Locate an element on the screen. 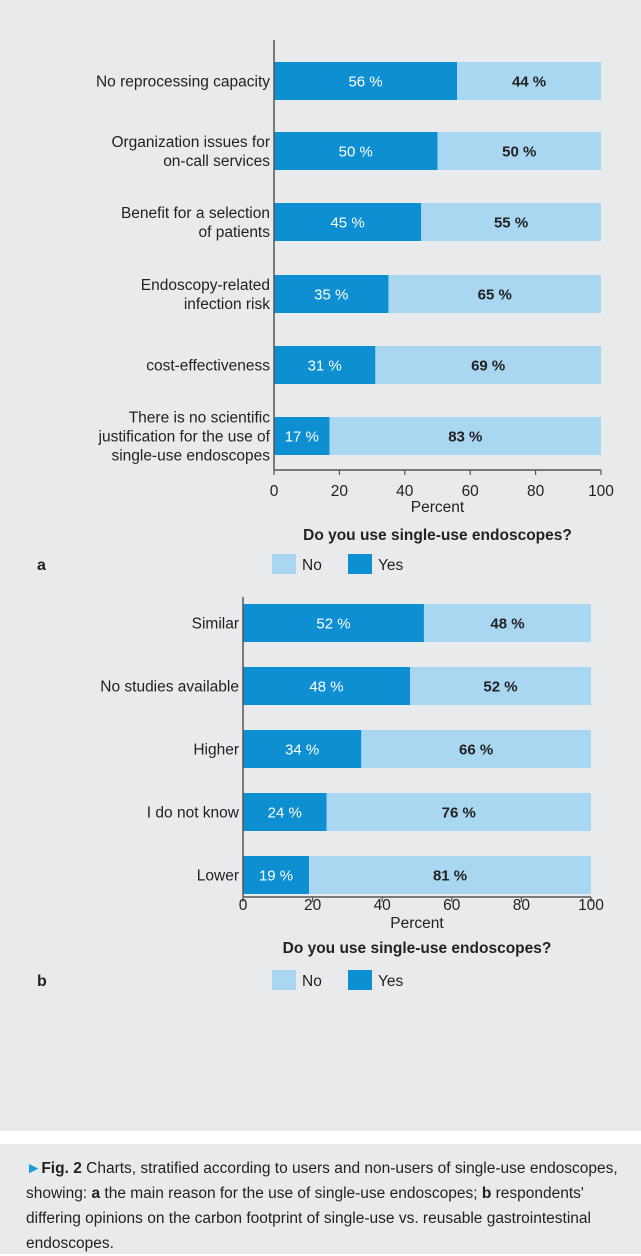  category-label-1: No studies available is located at coordinates (169, 687).